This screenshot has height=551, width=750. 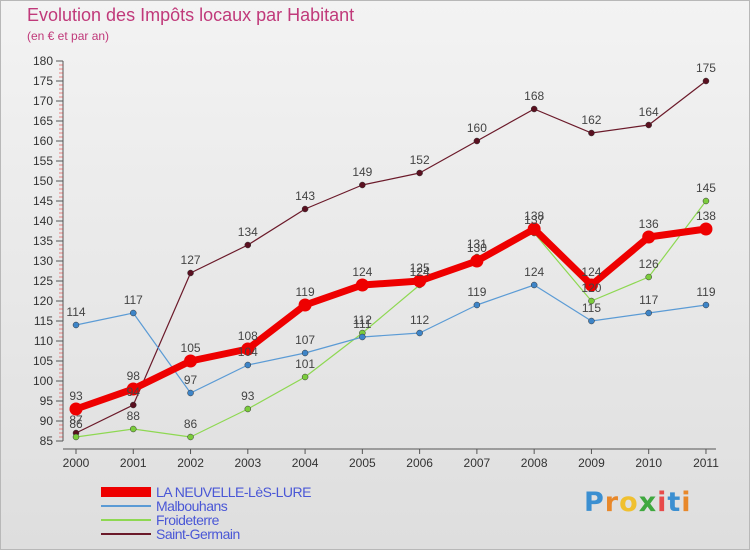 What do you see at coordinates (305, 364) in the screenshot?
I see `data-label: 101` at bounding box center [305, 364].